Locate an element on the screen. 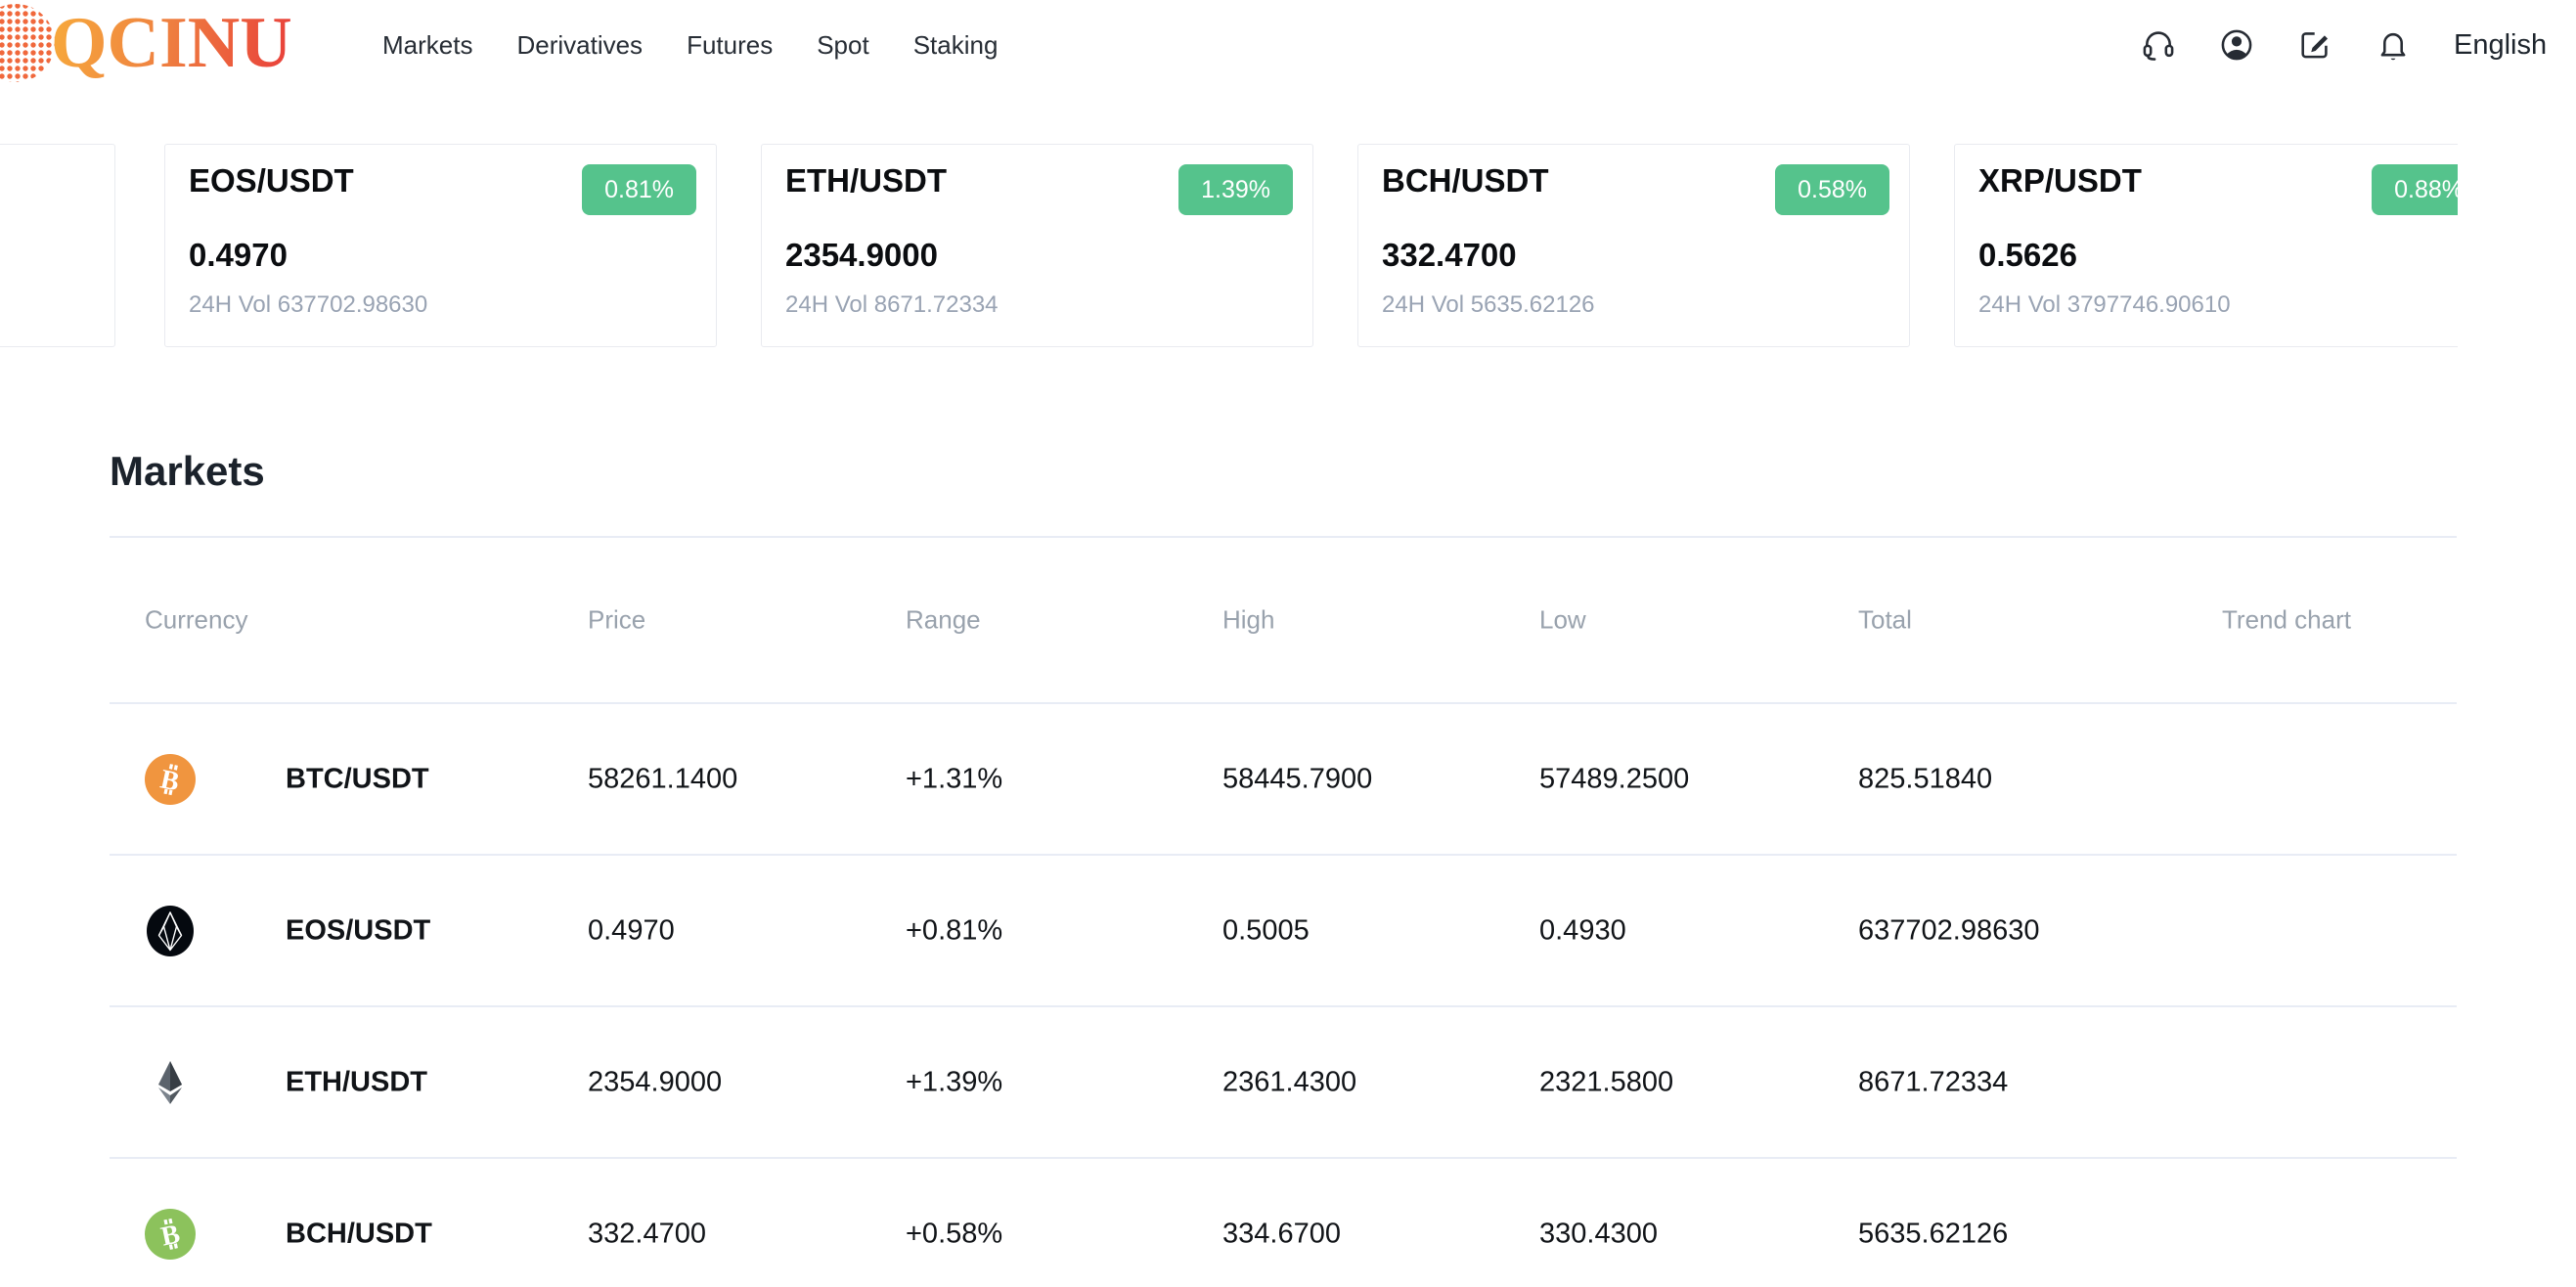 The image size is (2576, 1287). col-header-trend-chart: Trend chart is located at coordinates (2286, 619).